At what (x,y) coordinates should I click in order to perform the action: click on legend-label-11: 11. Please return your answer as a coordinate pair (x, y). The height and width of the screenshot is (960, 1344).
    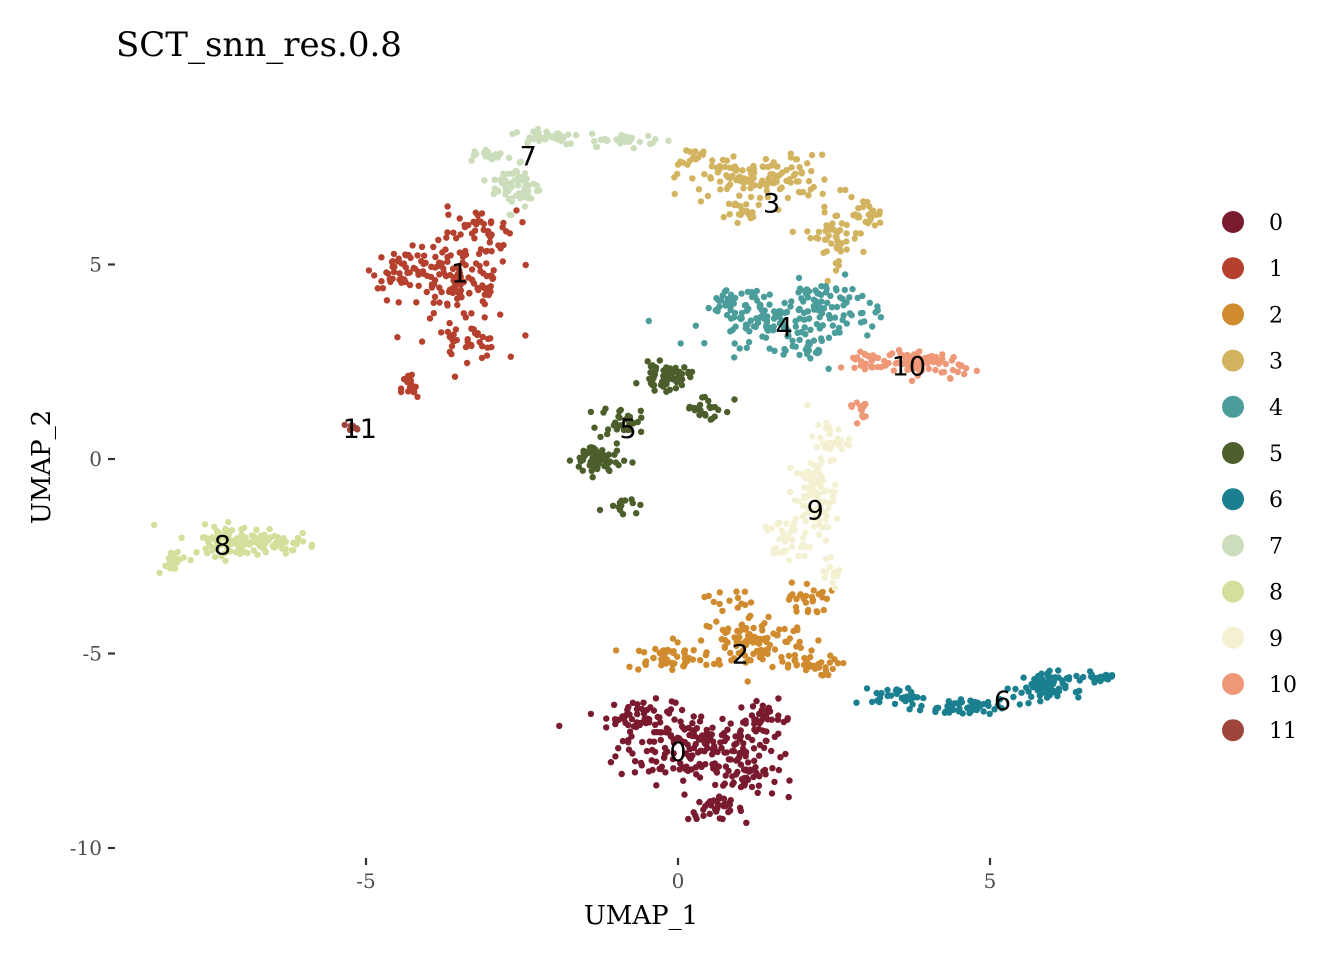
    Looking at the image, I should click on (1283, 731).